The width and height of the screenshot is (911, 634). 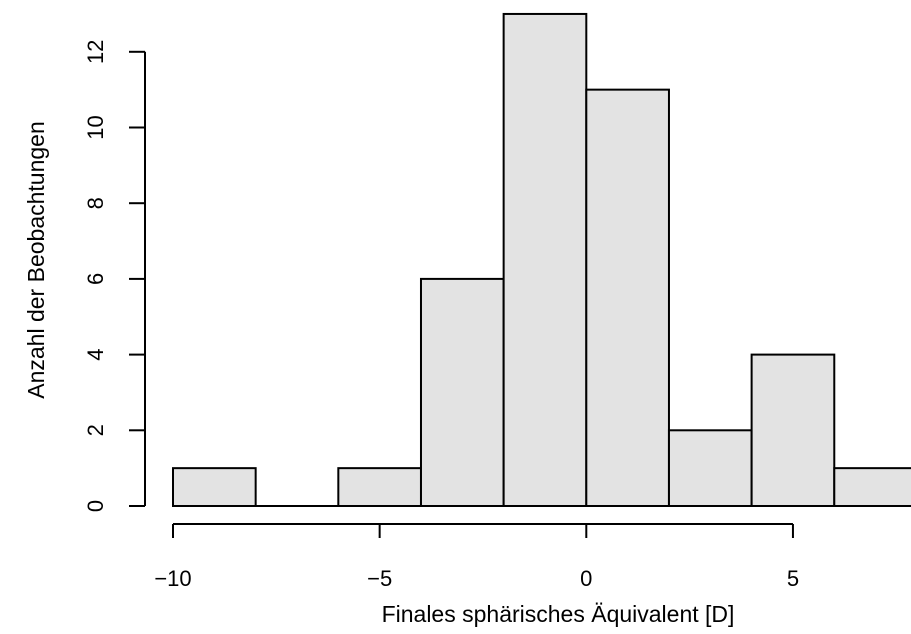 I want to click on y-tick-label: 2, so click(x=95, y=430).